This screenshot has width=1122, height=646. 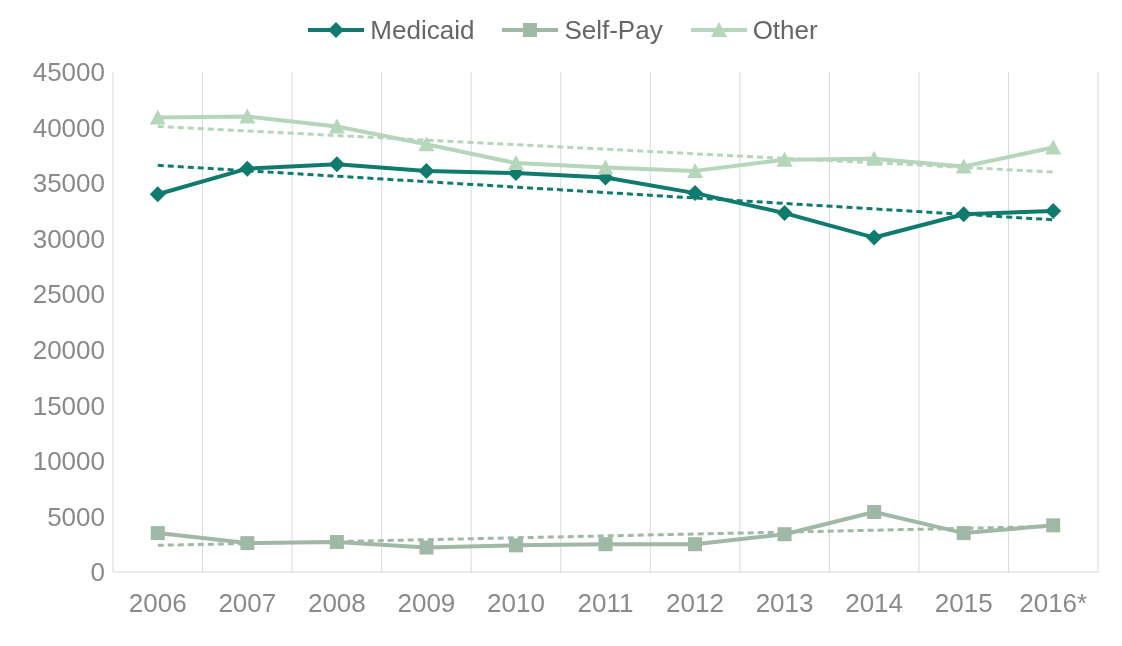 What do you see at coordinates (785, 30) in the screenshot?
I see `legend-label: Other` at bounding box center [785, 30].